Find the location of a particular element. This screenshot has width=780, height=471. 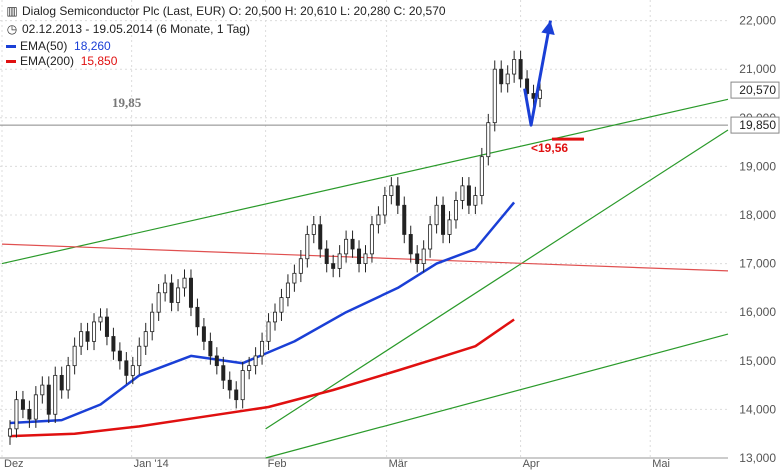

level-price-tag-box is located at coordinates (755, 125).